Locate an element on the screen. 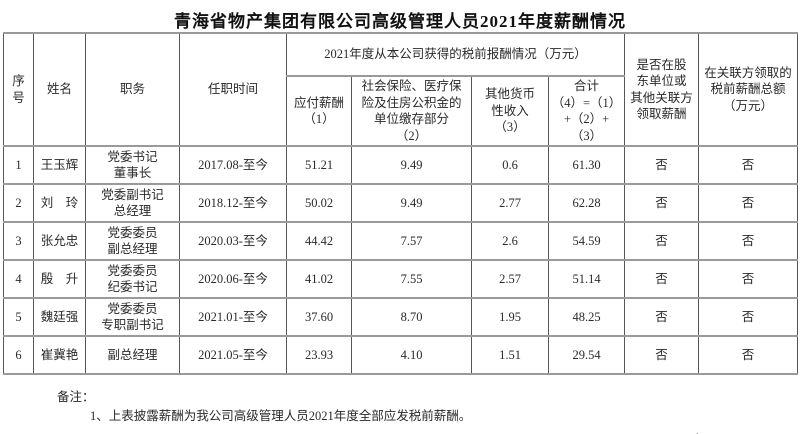 Image resolution: width=800 pixels, height=434 pixels. cell-name: 魏廷强 is located at coordinates (59, 317).